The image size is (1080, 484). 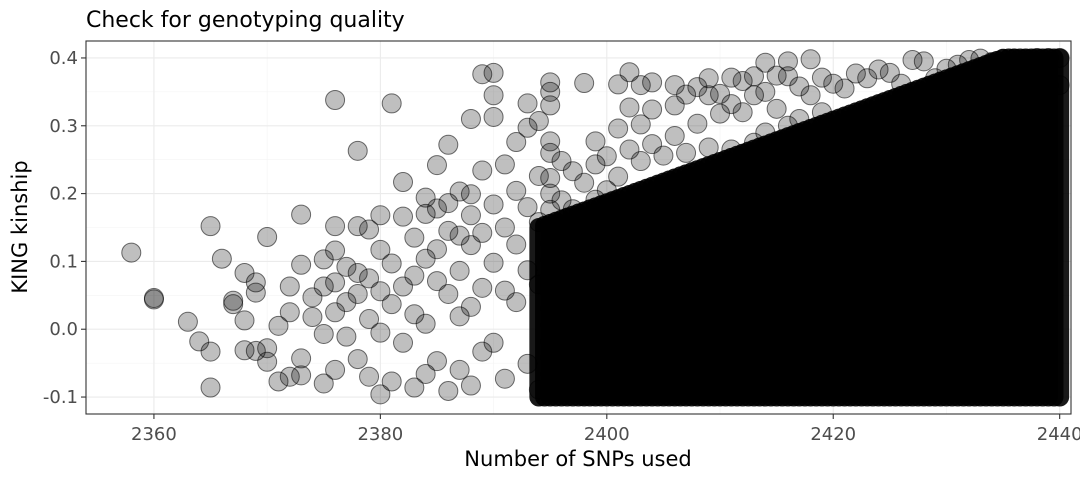 I want to click on y-tick-label: 0.2, so click(x=63, y=194).